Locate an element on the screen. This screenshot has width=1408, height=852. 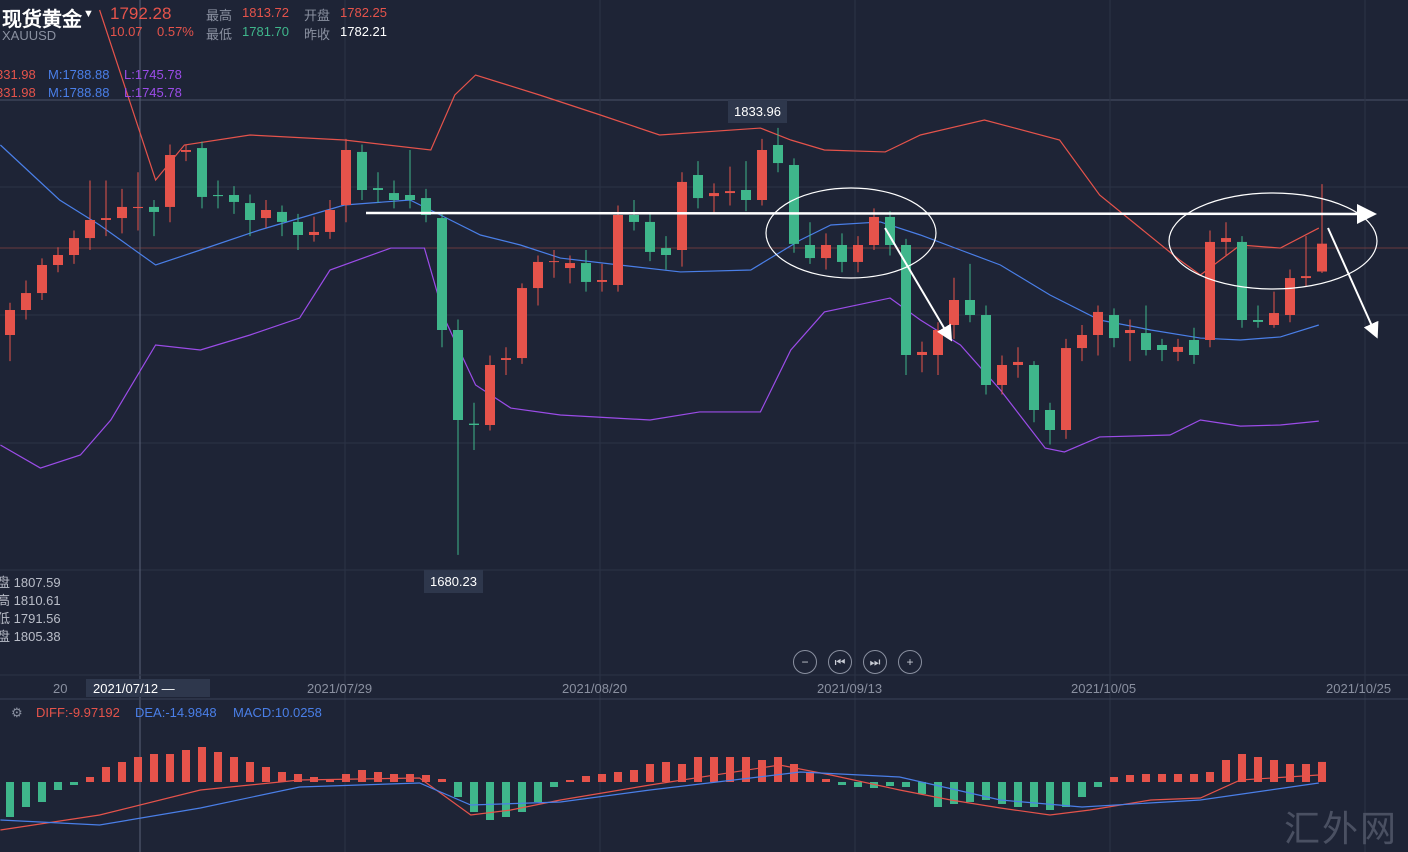
scroll-back-button: ⏮ is located at coordinates (840, 662).